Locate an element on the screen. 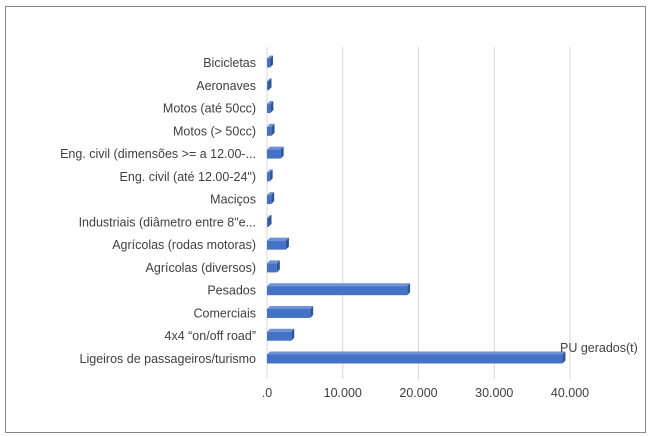 The height and width of the screenshot is (437, 651). category-label: Agrícolas (rodas motoras) is located at coordinates (184, 245).